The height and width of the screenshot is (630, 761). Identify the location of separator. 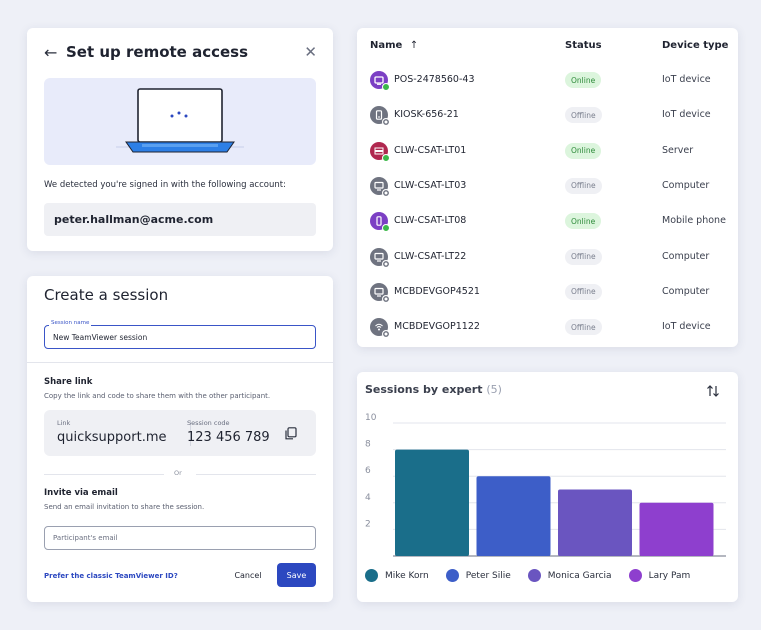
(190, 433).